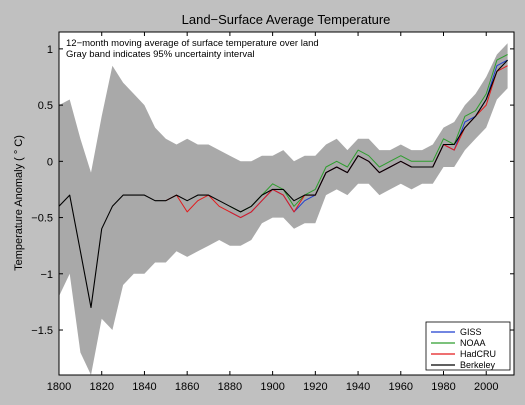 The image size is (525, 405). What do you see at coordinates (230, 387) in the screenshot?
I see `x-tick-label: 1880` at bounding box center [230, 387].